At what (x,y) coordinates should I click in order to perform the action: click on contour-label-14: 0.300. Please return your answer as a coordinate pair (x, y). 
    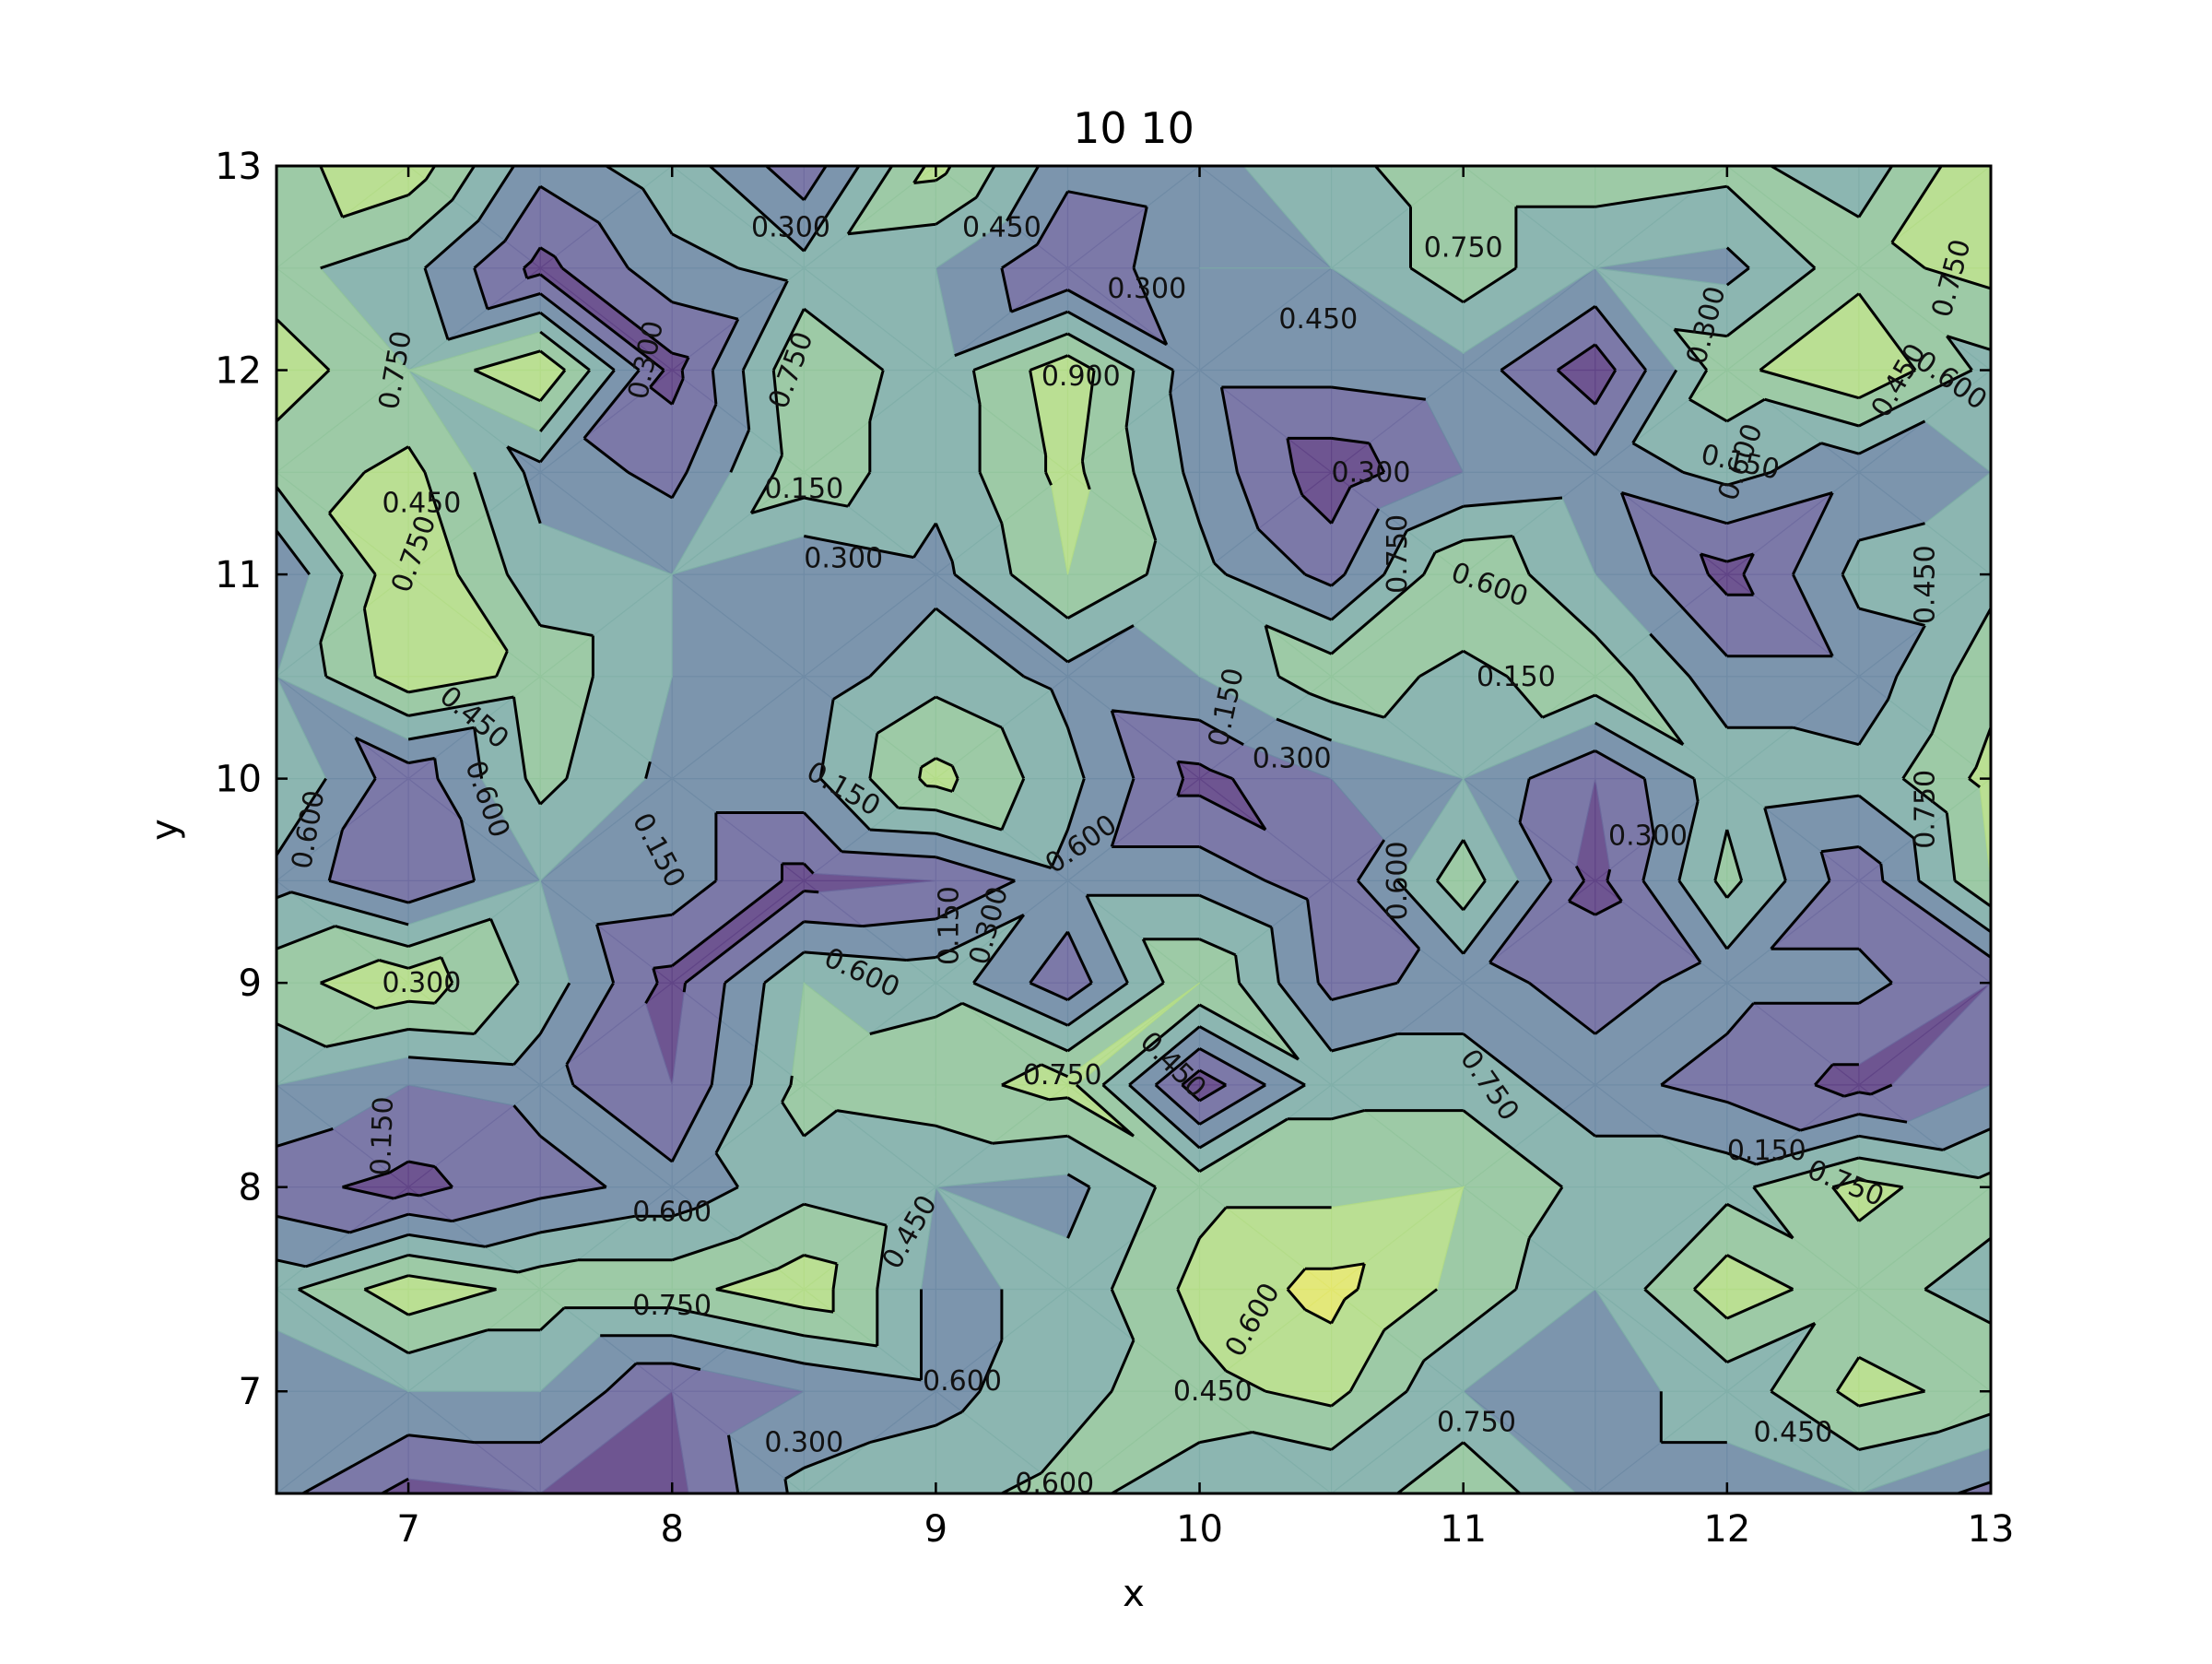
    Looking at the image, I should click on (1292, 759).